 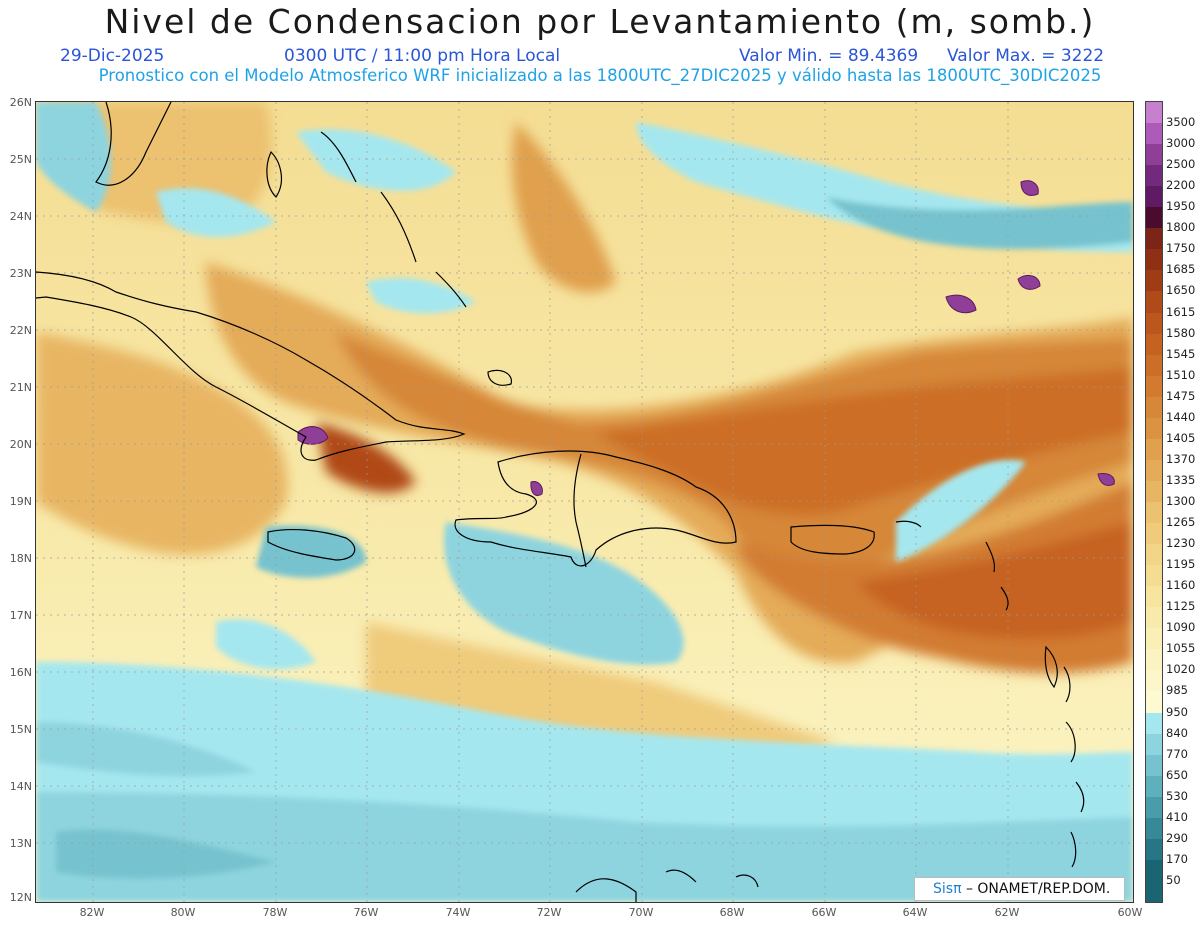 I want to click on min-value: Valor Min. = 89.4369, so click(x=829, y=56).